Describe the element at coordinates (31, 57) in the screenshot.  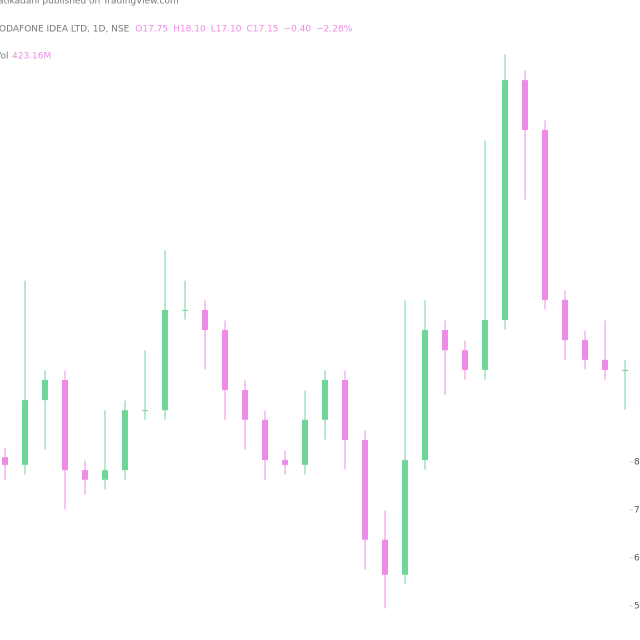
I see `volume-value: 423.16M` at that location.